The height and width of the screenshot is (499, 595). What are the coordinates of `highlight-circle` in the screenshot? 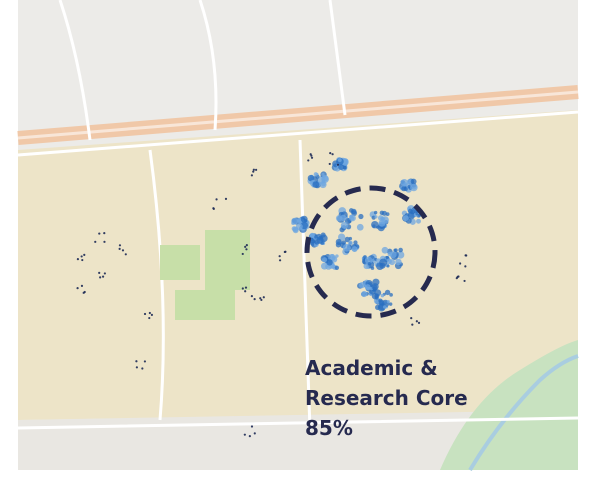 It's located at (371, 252).